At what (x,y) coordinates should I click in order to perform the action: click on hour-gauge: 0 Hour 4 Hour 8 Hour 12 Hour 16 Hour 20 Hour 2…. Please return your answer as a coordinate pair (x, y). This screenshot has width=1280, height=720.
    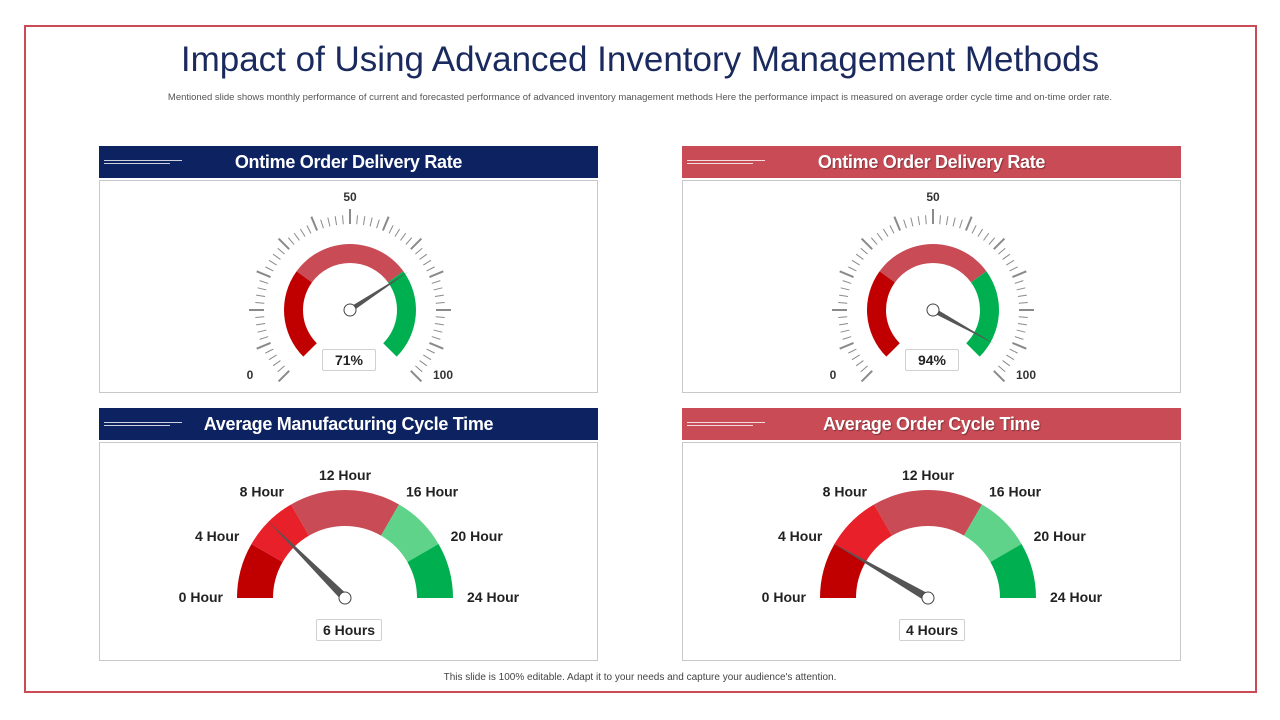
    Looking at the image, I should click on (349, 536).